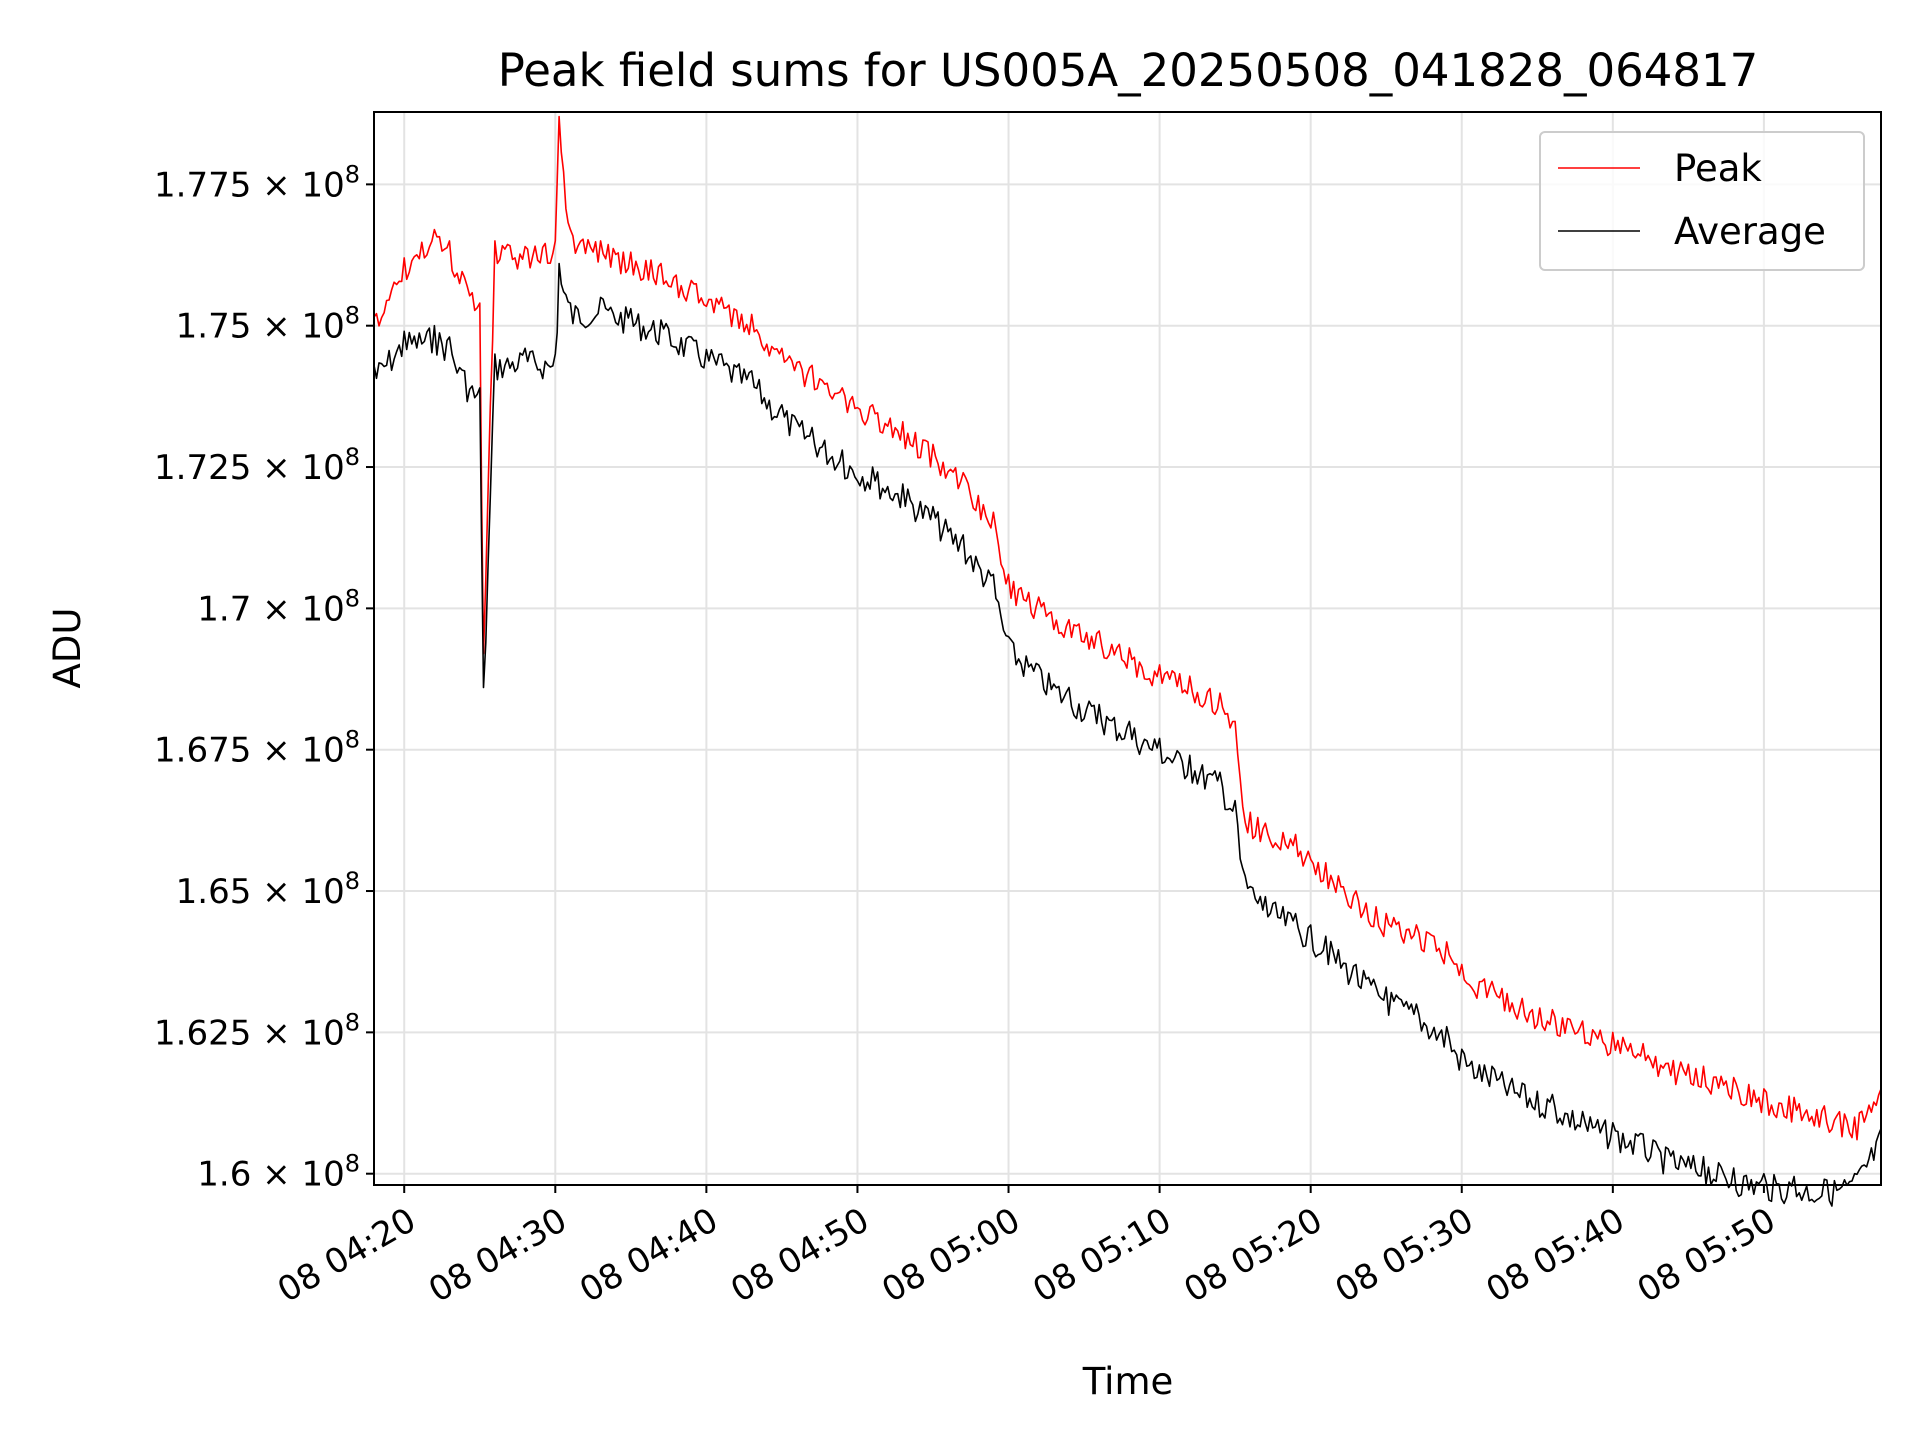  Describe the element at coordinates (268, 889) in the screenshot. I see `y-tick-label: 1.65 × 108` at that location.